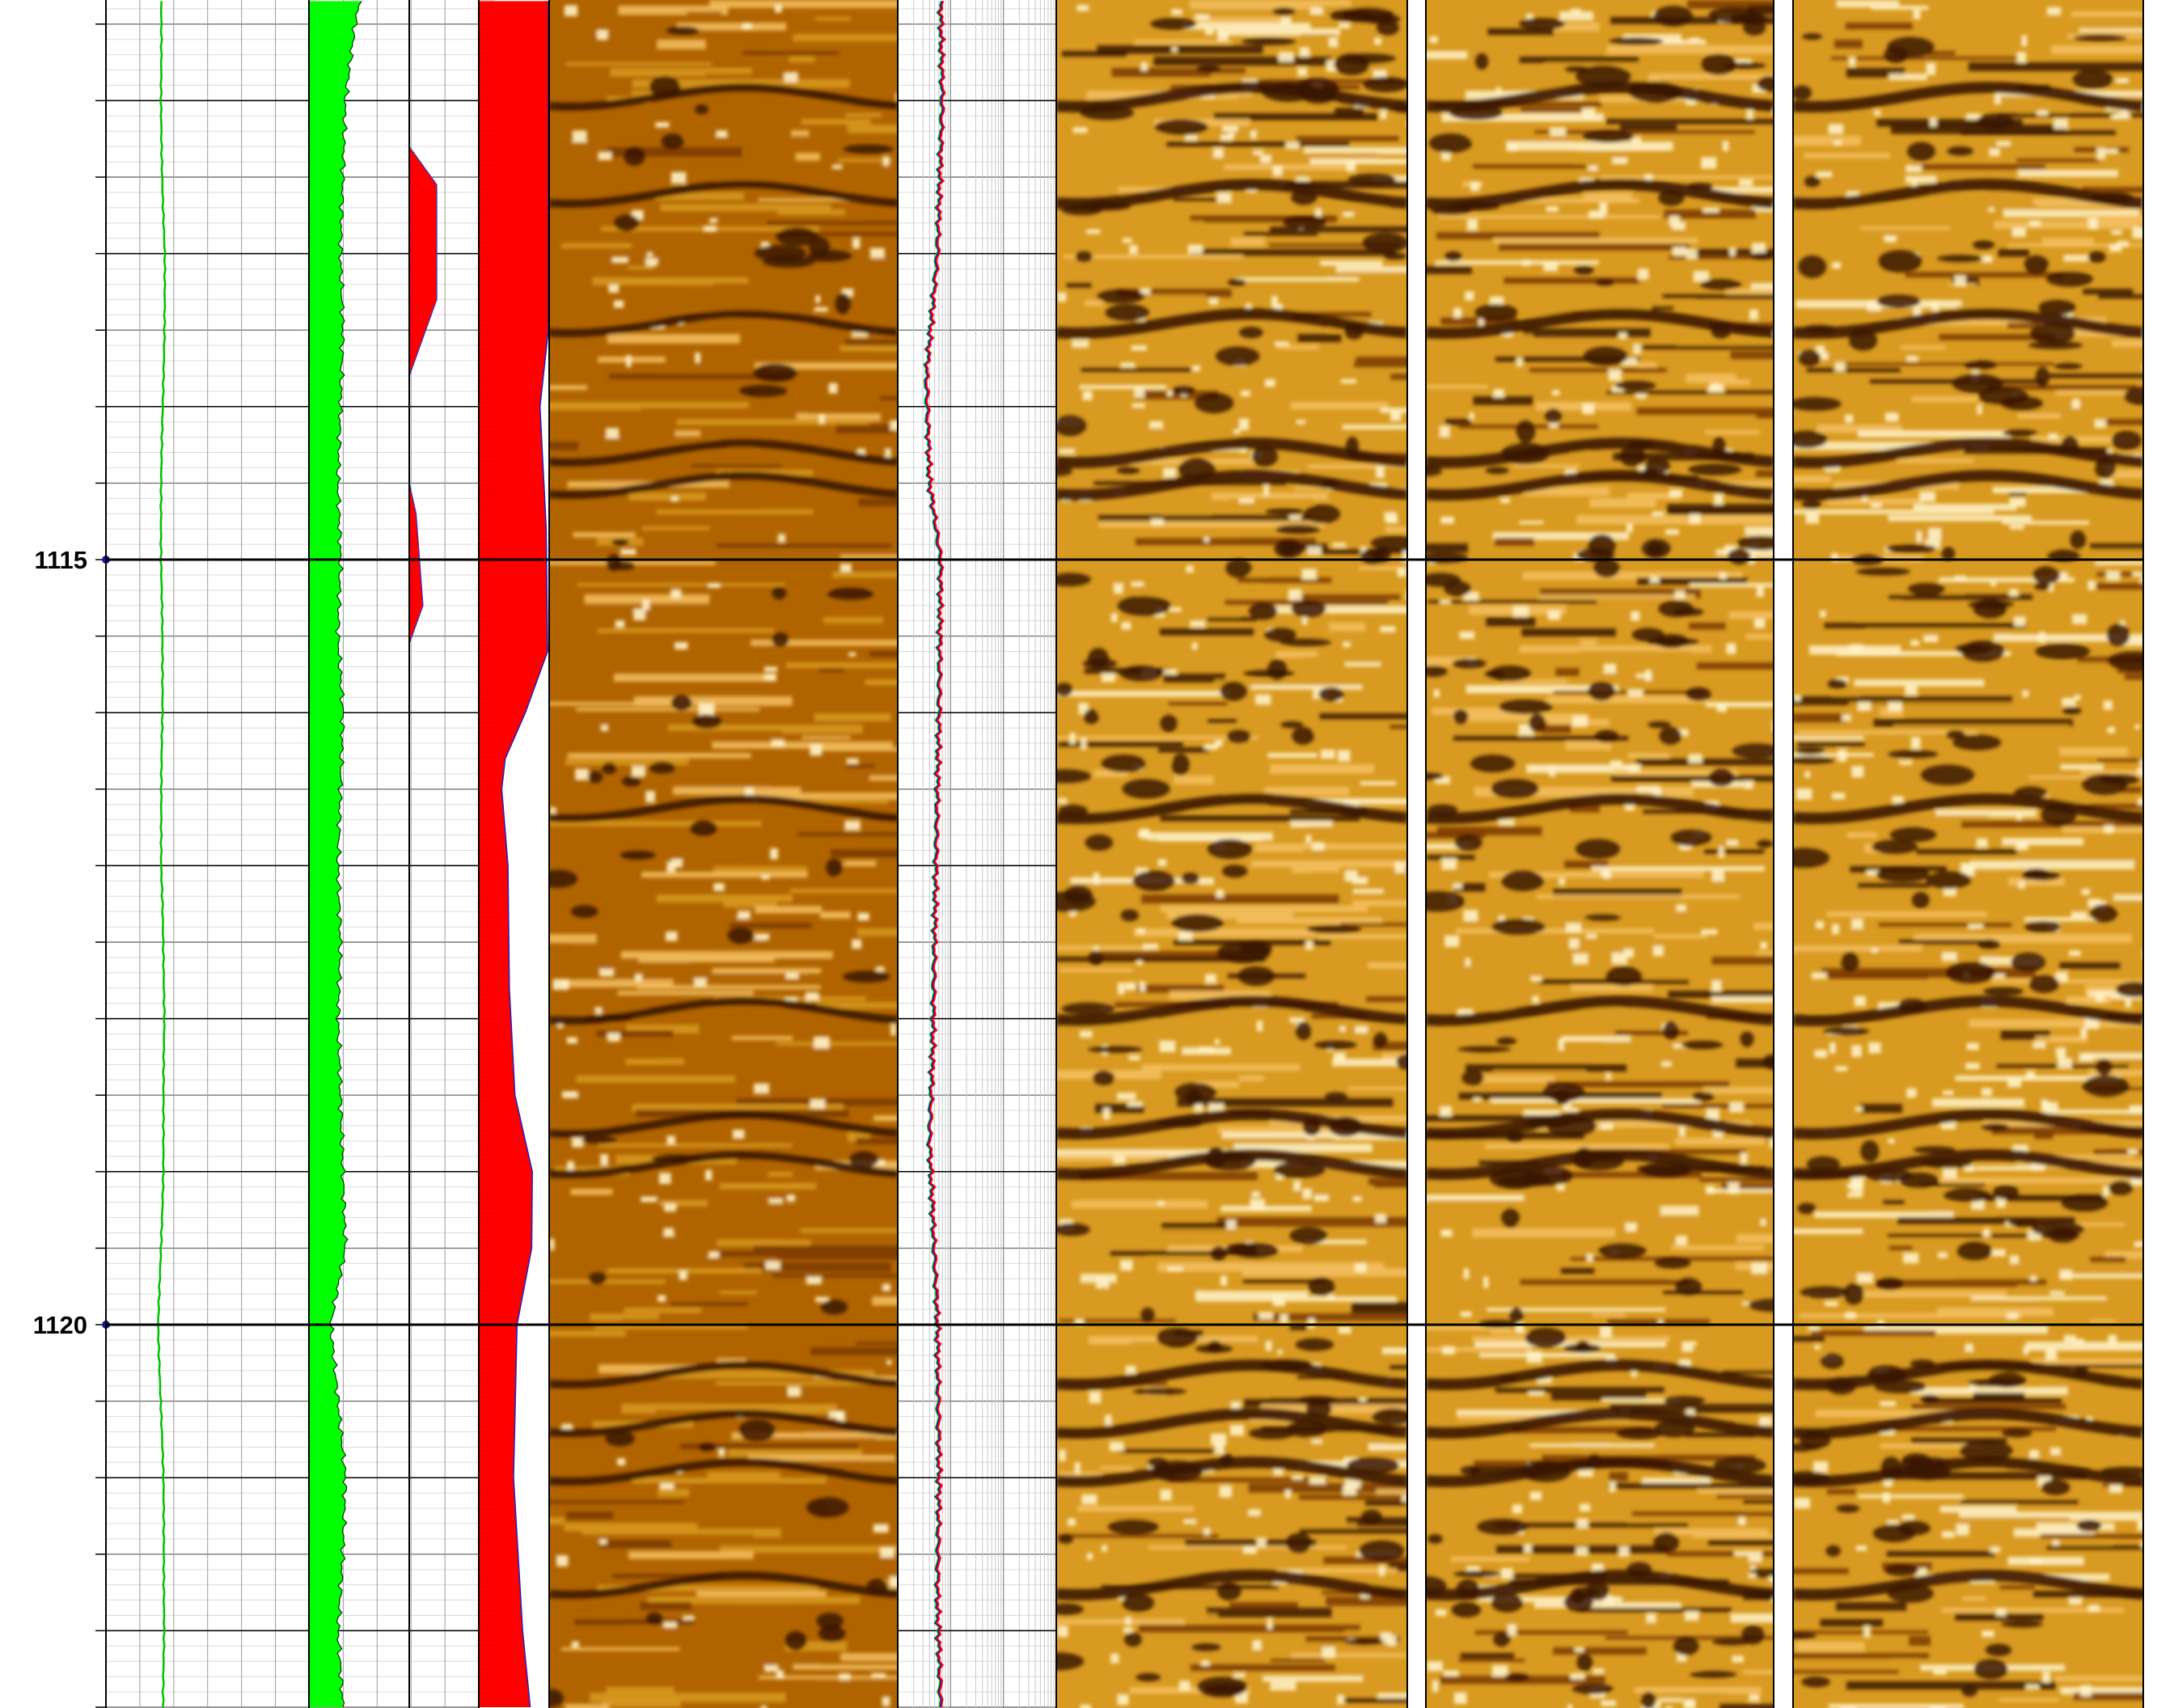  I want to click on depth-label: 1120, so click(60, 1325).